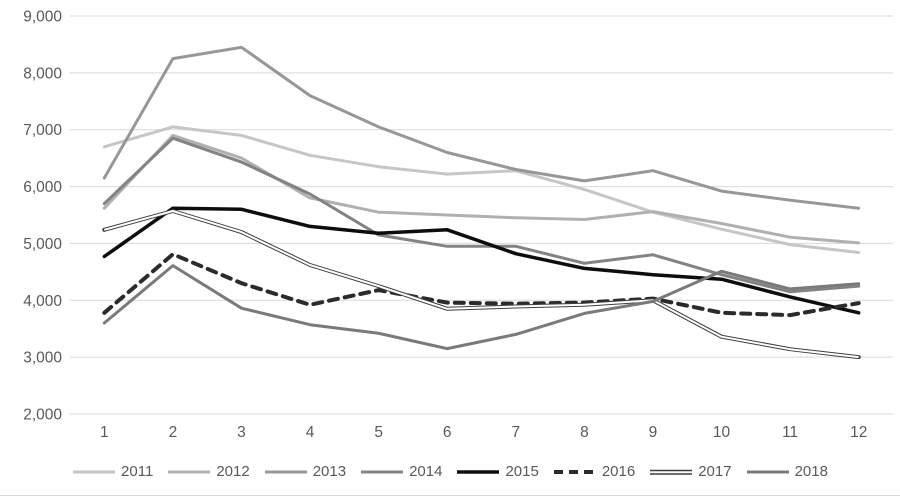  I want to click on legend-item-2015: 2015, so click(497, 472).